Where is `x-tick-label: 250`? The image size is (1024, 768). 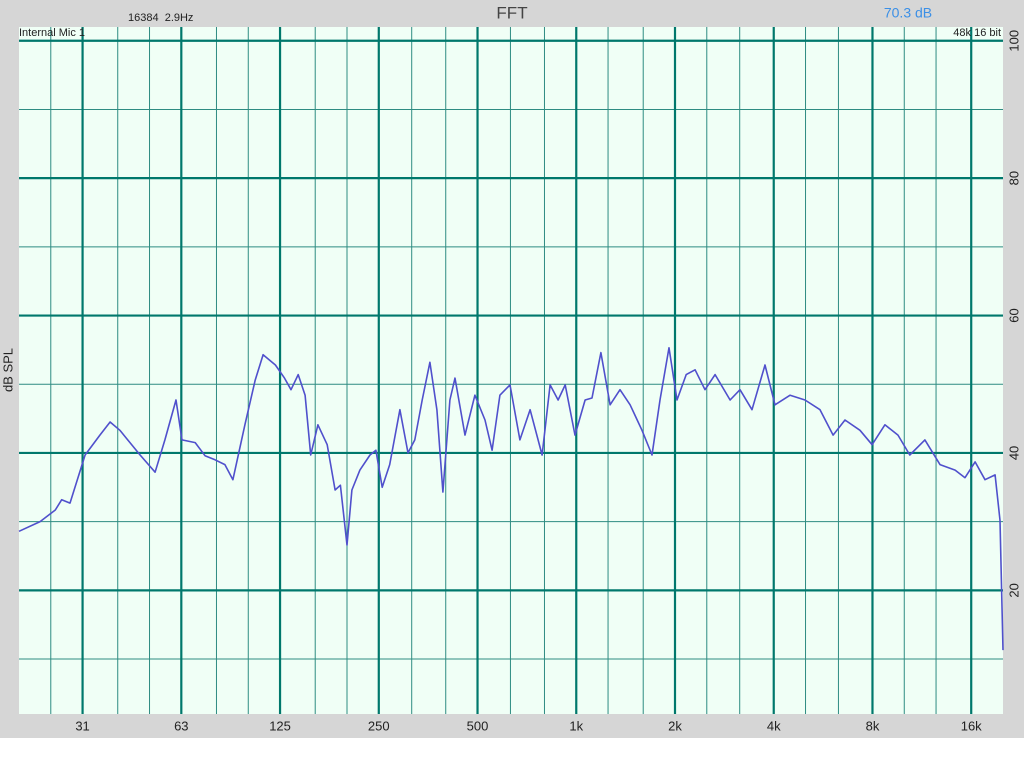 x-tick-label: 250 is located at coordinates (379, 725).